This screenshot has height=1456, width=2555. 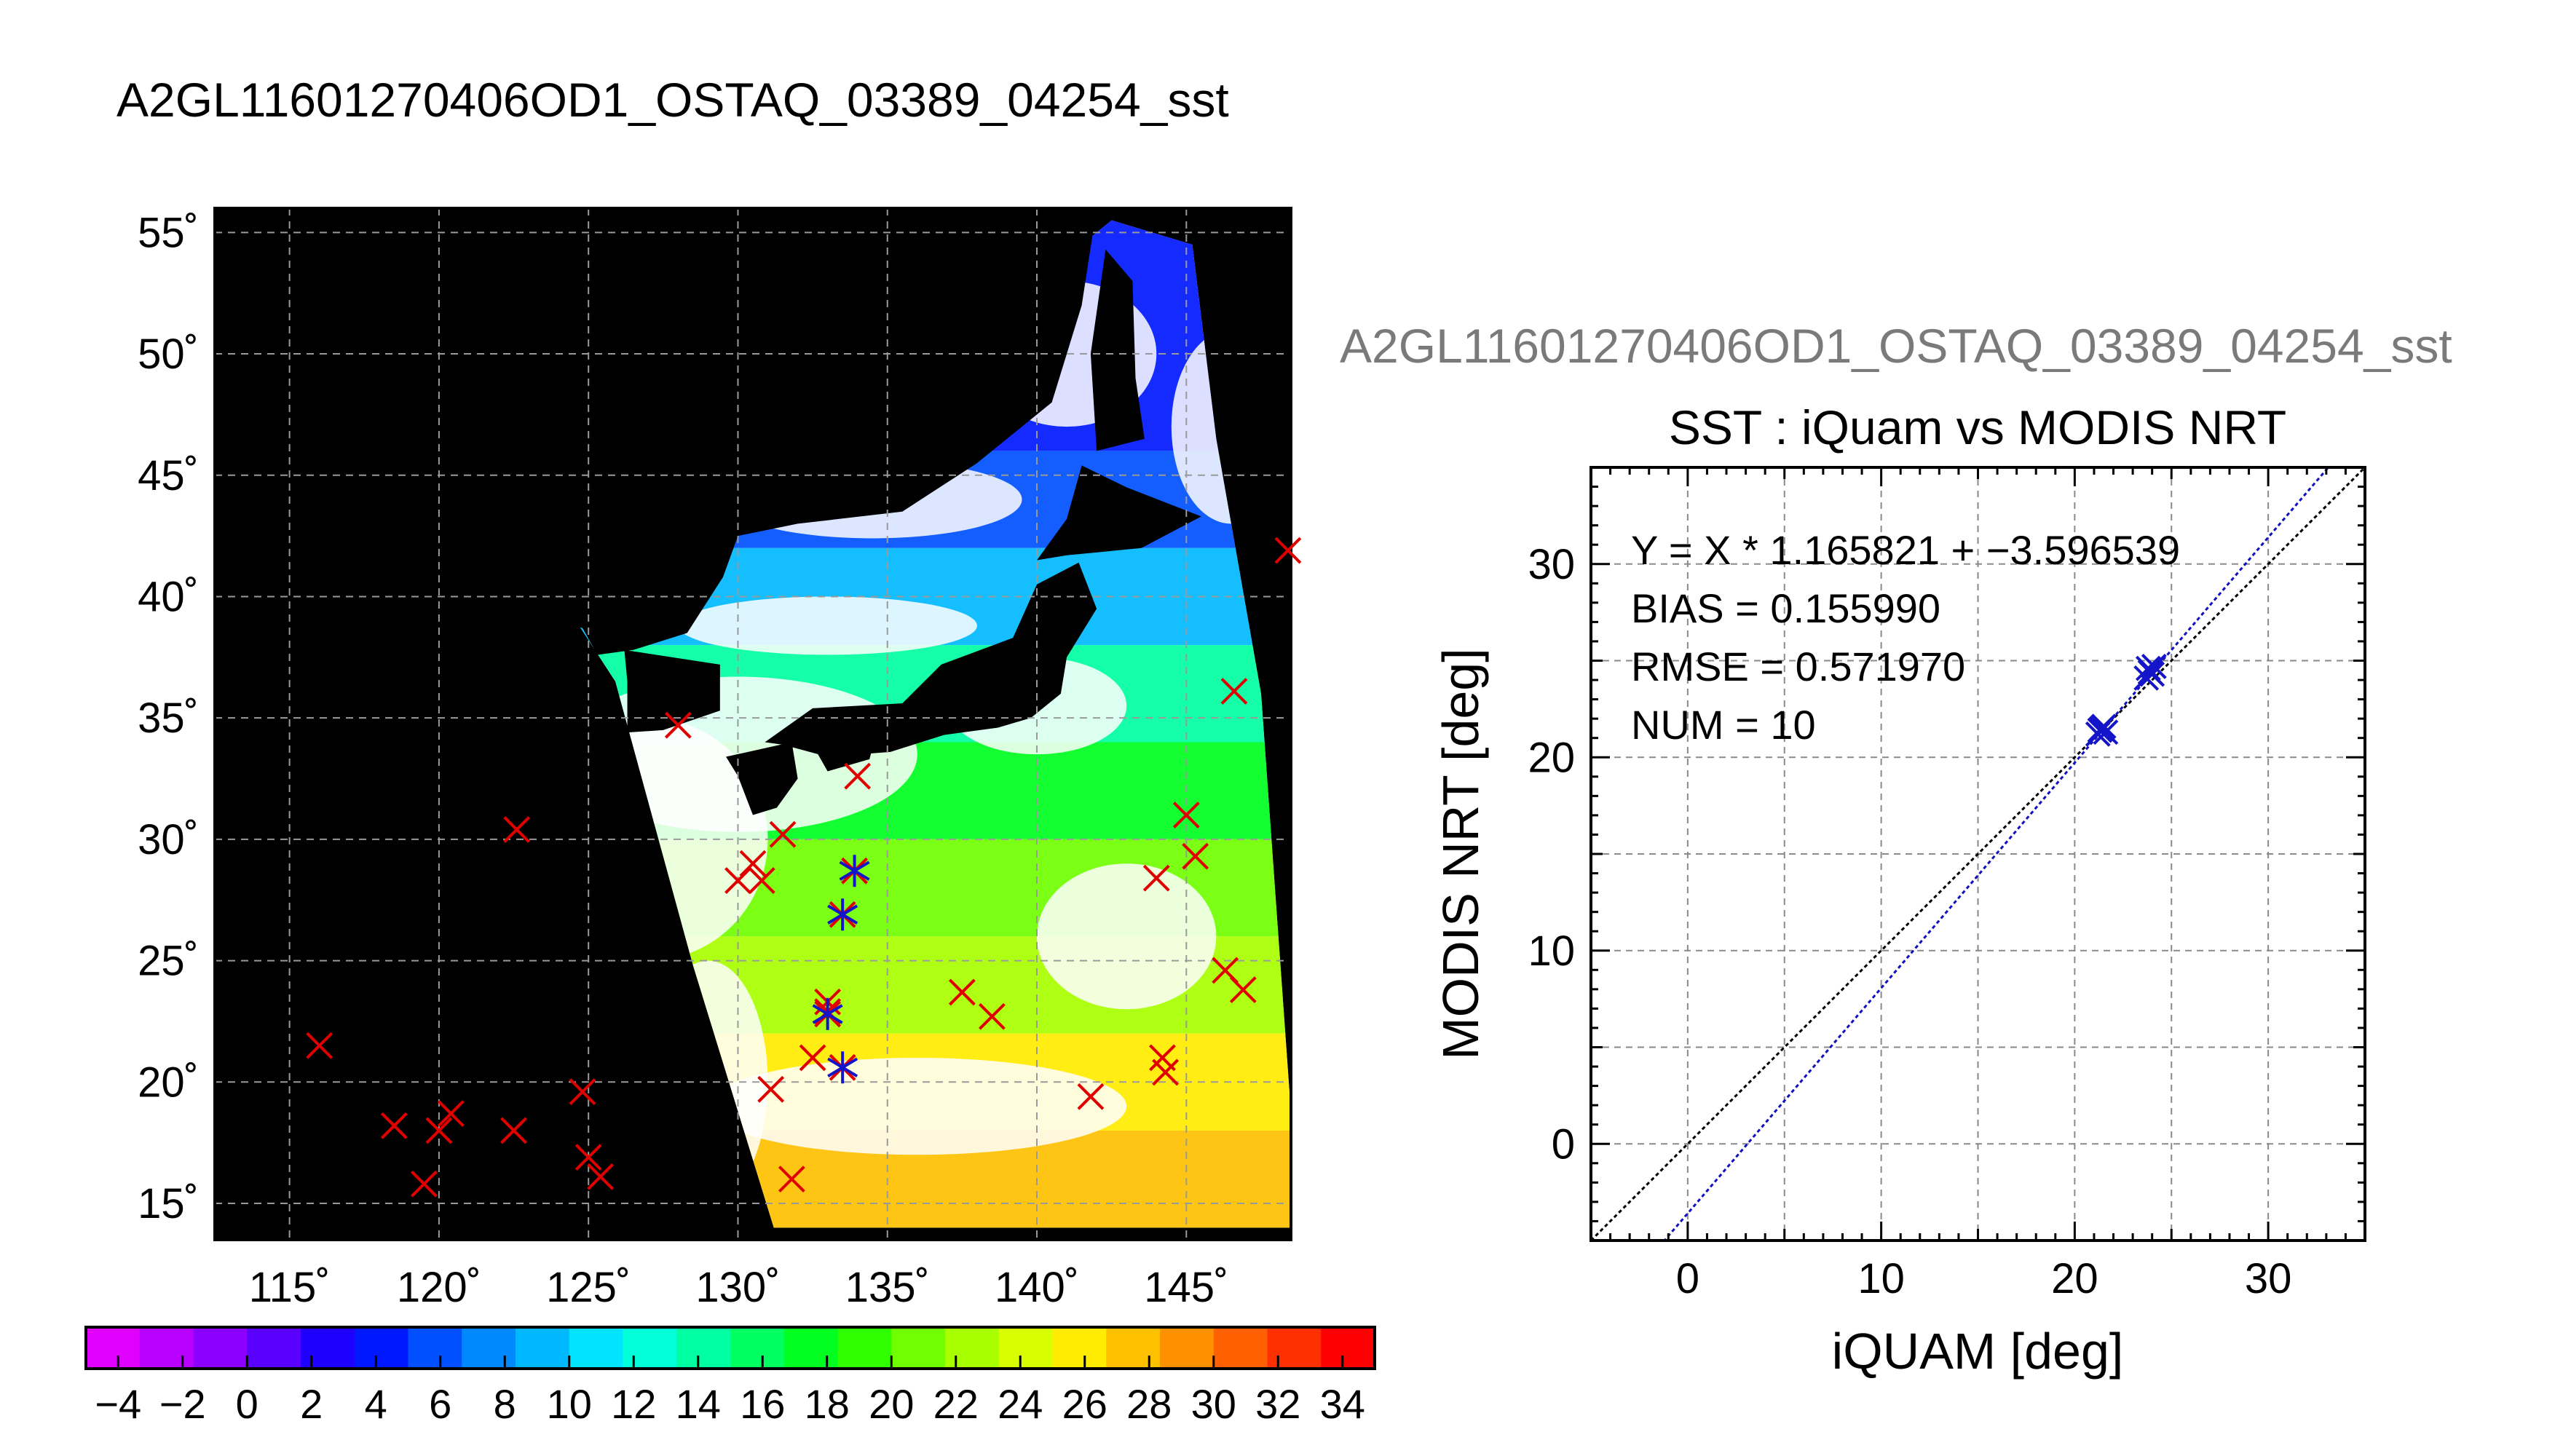 What do you see at coordinates (2126, 700) in the screenshot?
I see `scatter-points` at bounding box center [2126, 700].